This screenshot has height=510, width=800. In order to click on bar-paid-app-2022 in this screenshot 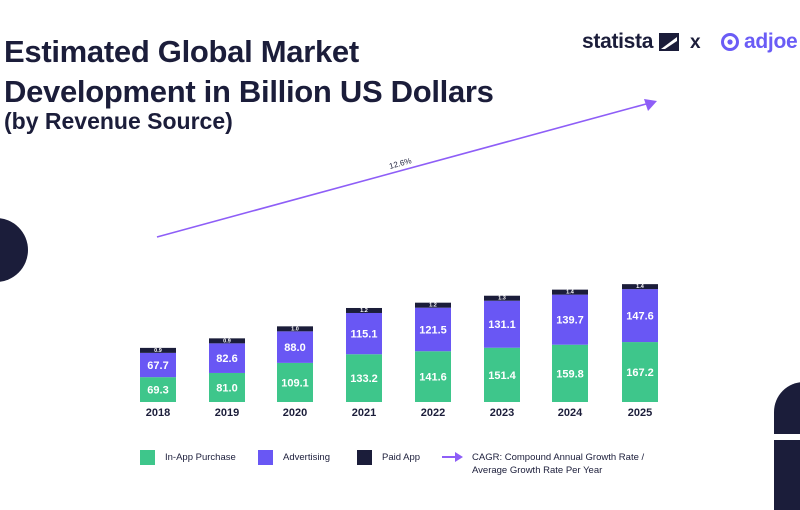, I will do `click(433, 305)`.